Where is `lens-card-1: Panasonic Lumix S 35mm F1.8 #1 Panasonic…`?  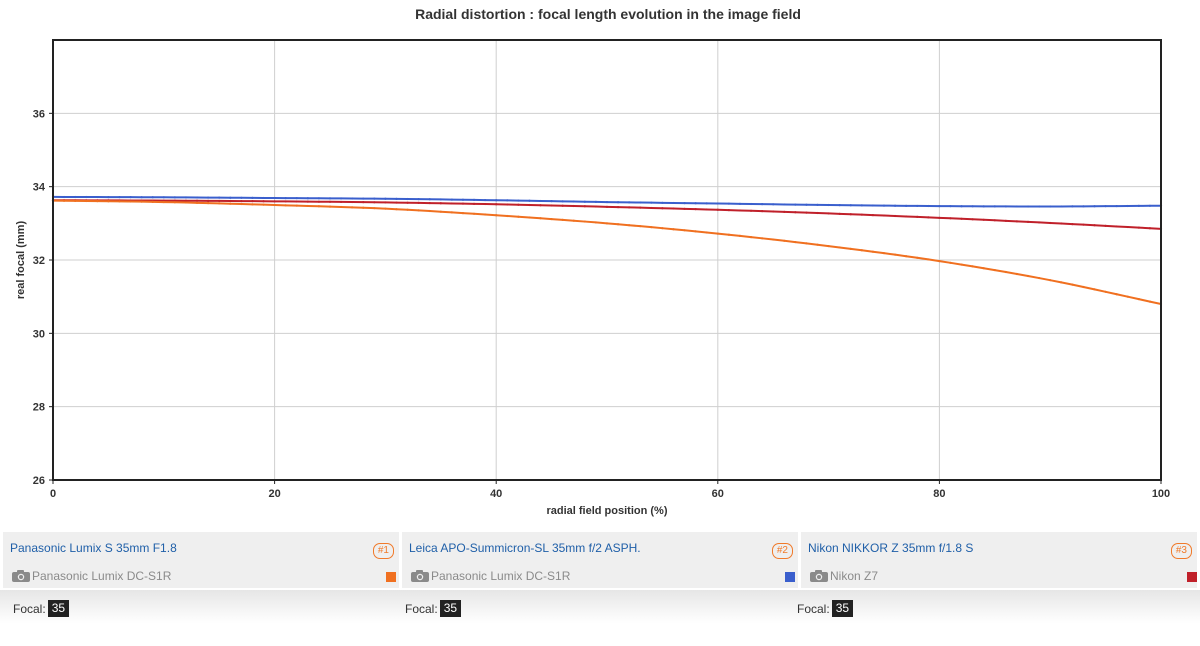
lens-card-1: Panasonic Lumix S 35mm F1.8 #1 Panasonic… is located at coordinates (201, 560).